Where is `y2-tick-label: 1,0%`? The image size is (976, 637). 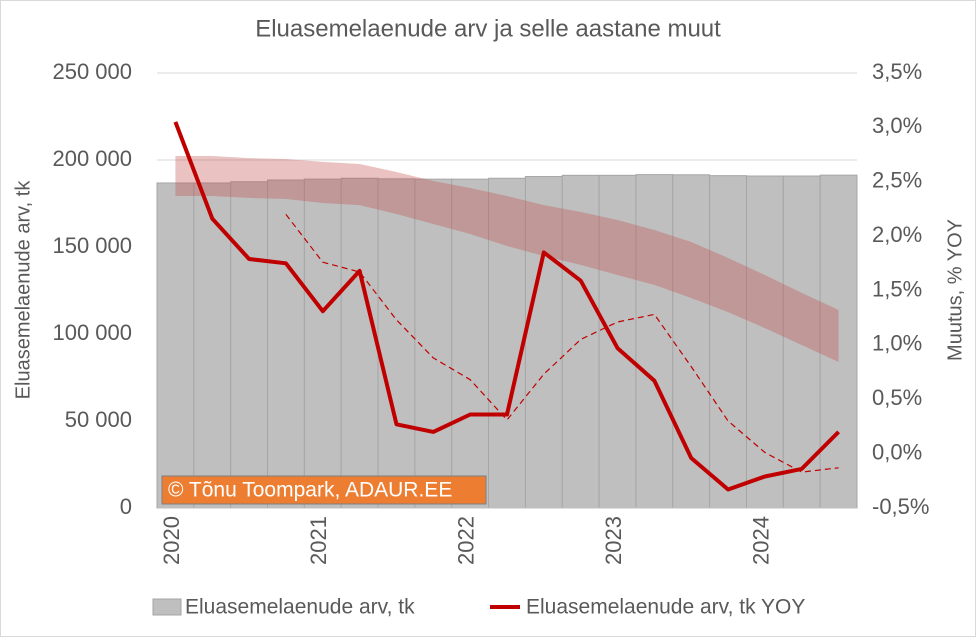 y2-tick-label: 1,0% is located at coordinates (897, 343).